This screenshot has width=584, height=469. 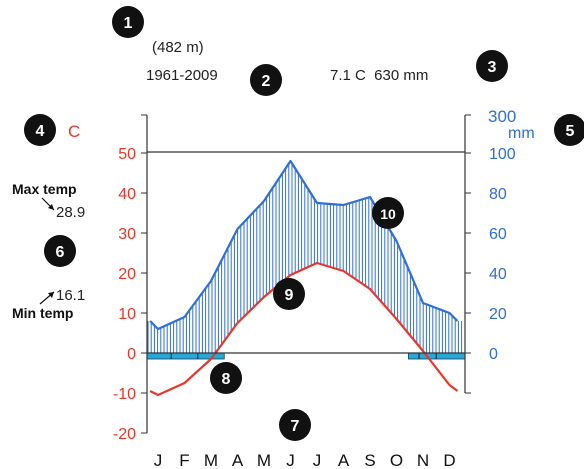 I want to click on marker-number: 5, so click(x=570, y=131).